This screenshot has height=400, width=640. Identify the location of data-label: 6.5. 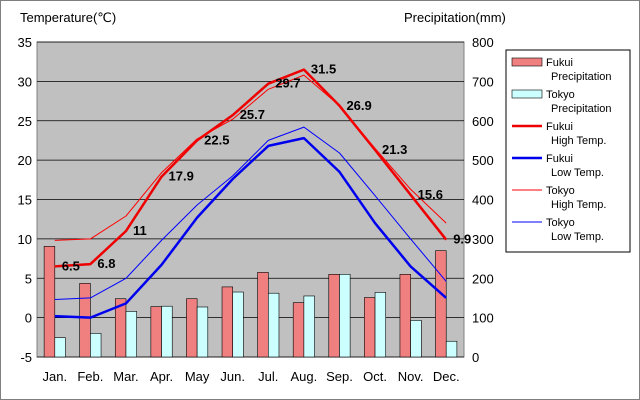
(71, 265).